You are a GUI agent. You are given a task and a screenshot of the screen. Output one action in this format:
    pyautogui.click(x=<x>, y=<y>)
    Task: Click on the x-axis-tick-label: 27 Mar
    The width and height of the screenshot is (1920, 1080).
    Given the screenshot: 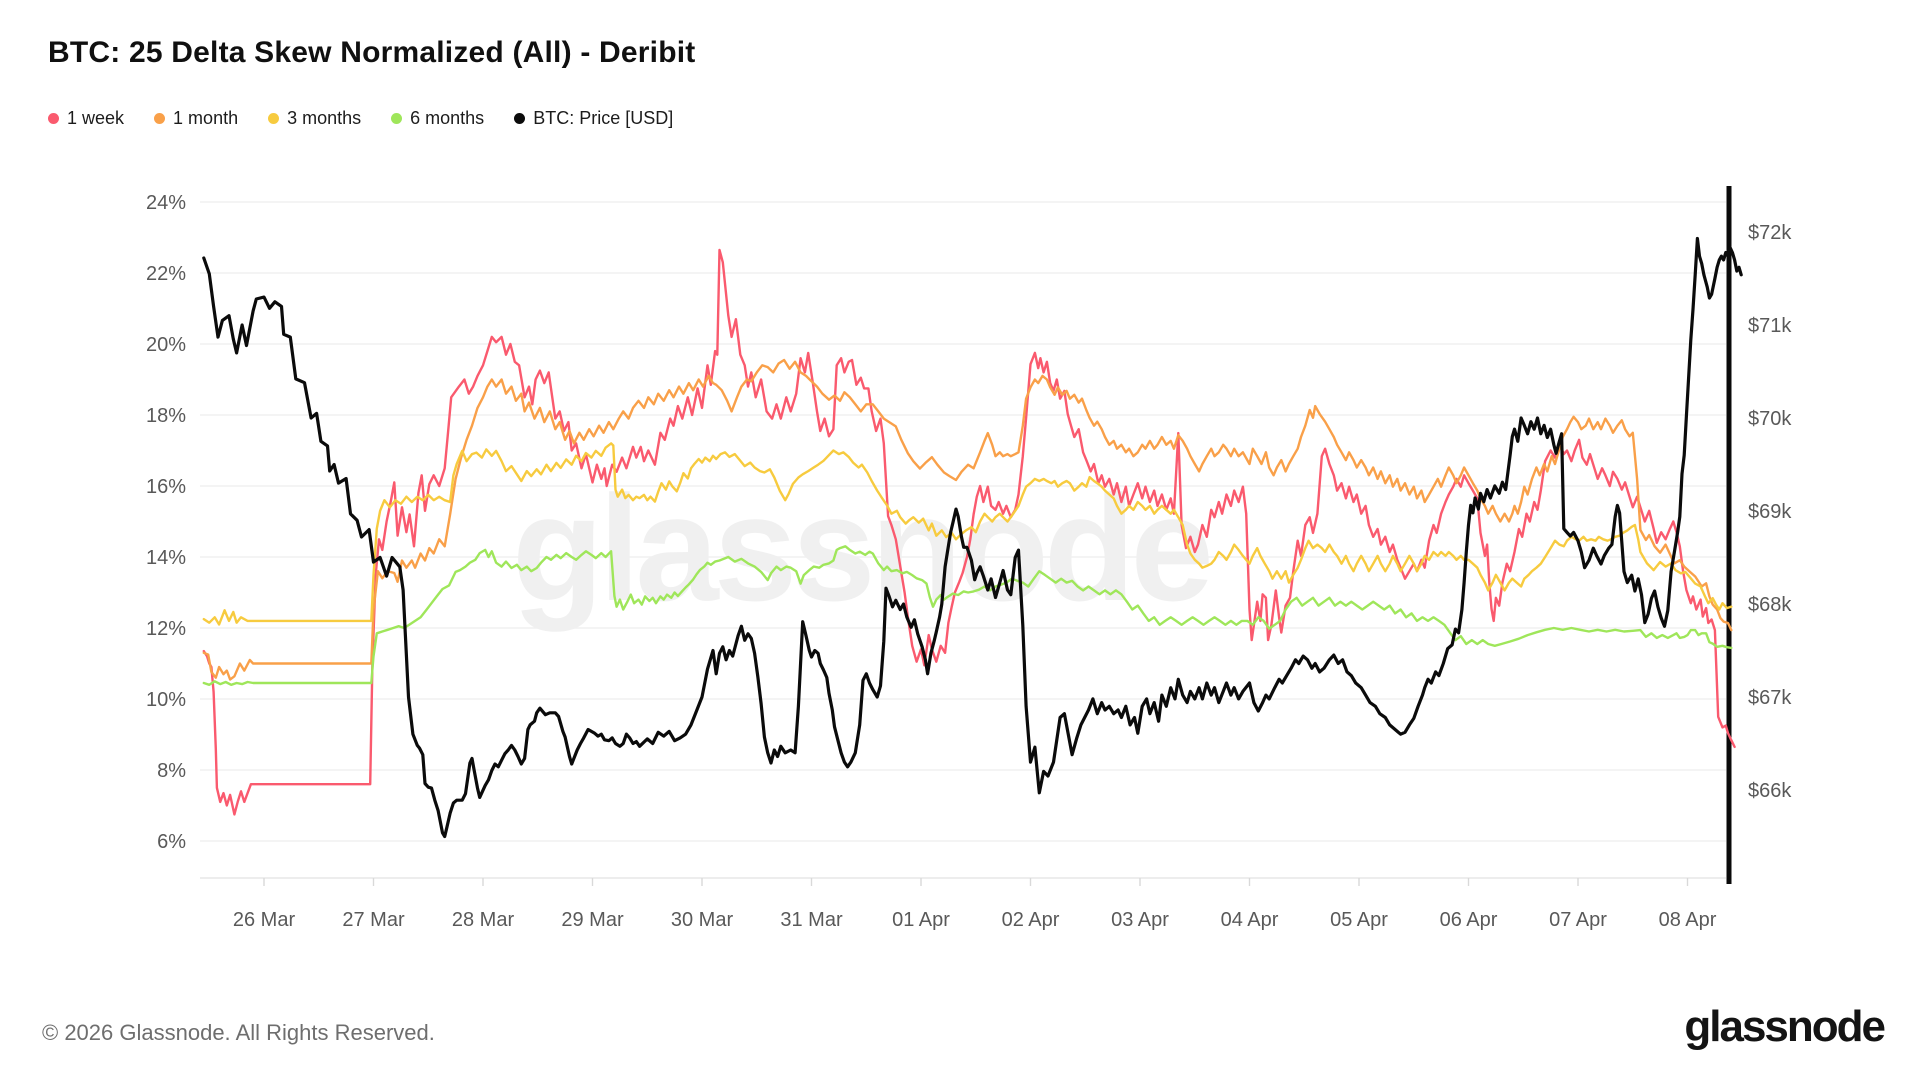 What is the action you would take?
    pyautogui.click(x=373, y=920)
    